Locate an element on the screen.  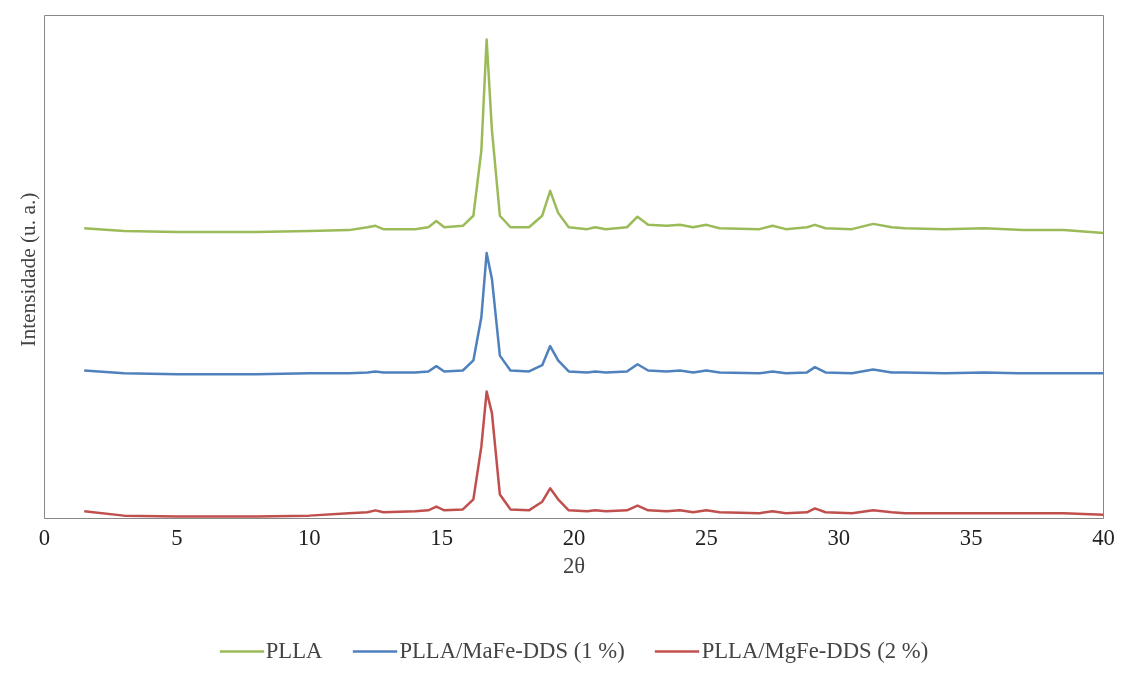
x-tick-label: 0 is located at coordinates (44, 537).